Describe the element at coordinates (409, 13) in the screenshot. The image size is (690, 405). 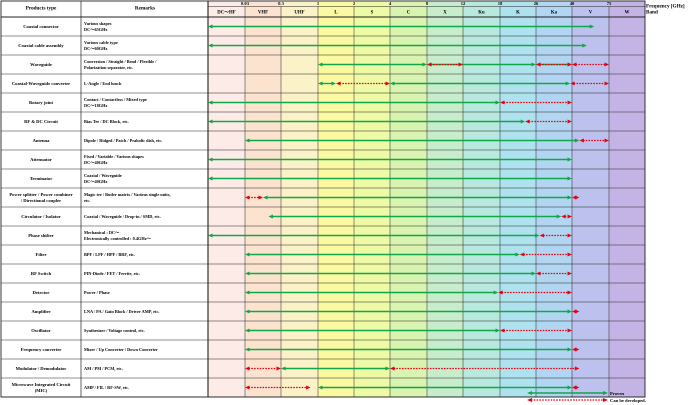
I see `band-label: C` at that location.